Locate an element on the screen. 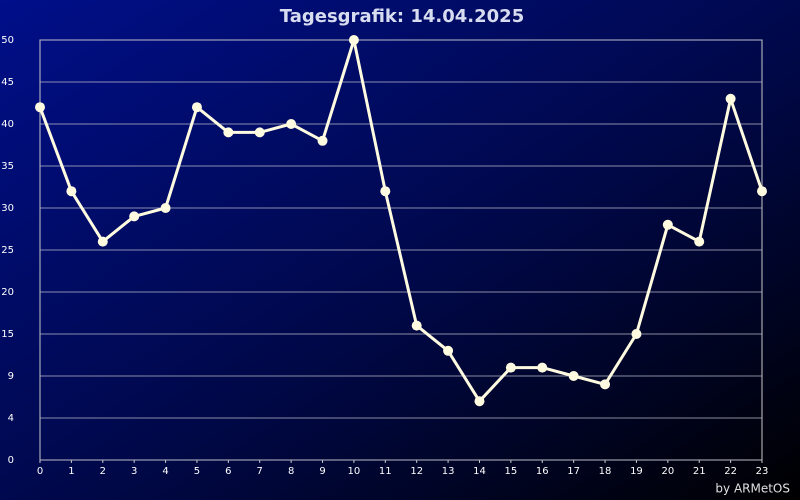  x-tick-label: 18 is located at coordinates (605, 471).